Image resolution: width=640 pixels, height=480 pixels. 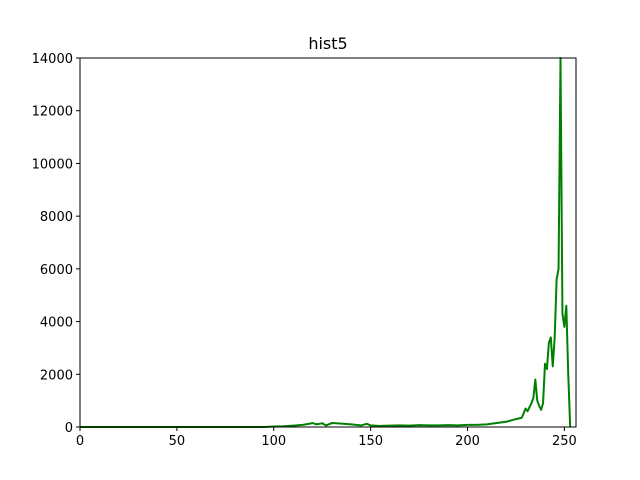 What do you see at coordinates (80, 441) in the screenshot?
I see `x-tick-label: 0` at bounding box center [80, 441].